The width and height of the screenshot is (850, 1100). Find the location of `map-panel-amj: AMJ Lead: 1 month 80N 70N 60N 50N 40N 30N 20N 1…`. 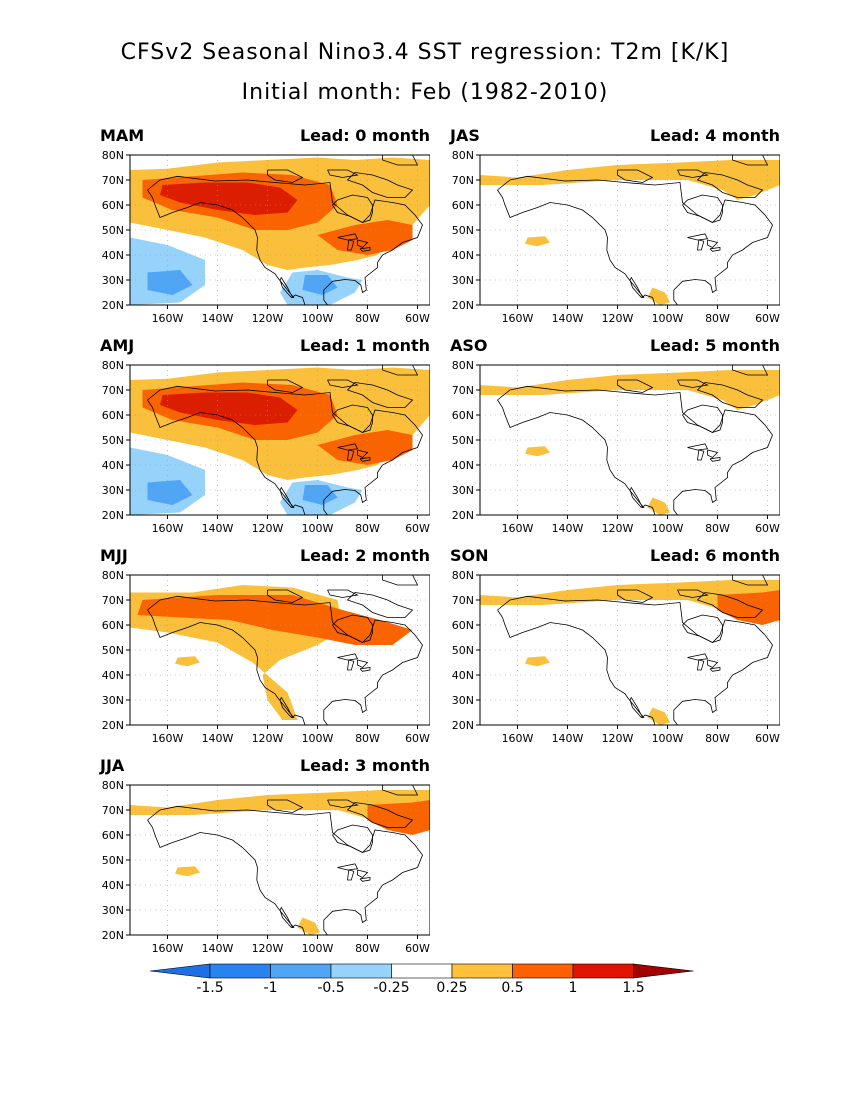

map-panel-amj: AMJ Lead: 1 month 80N 70N 60N 50N 40N 30N 20N 1… is located at coordinates (265, 438).